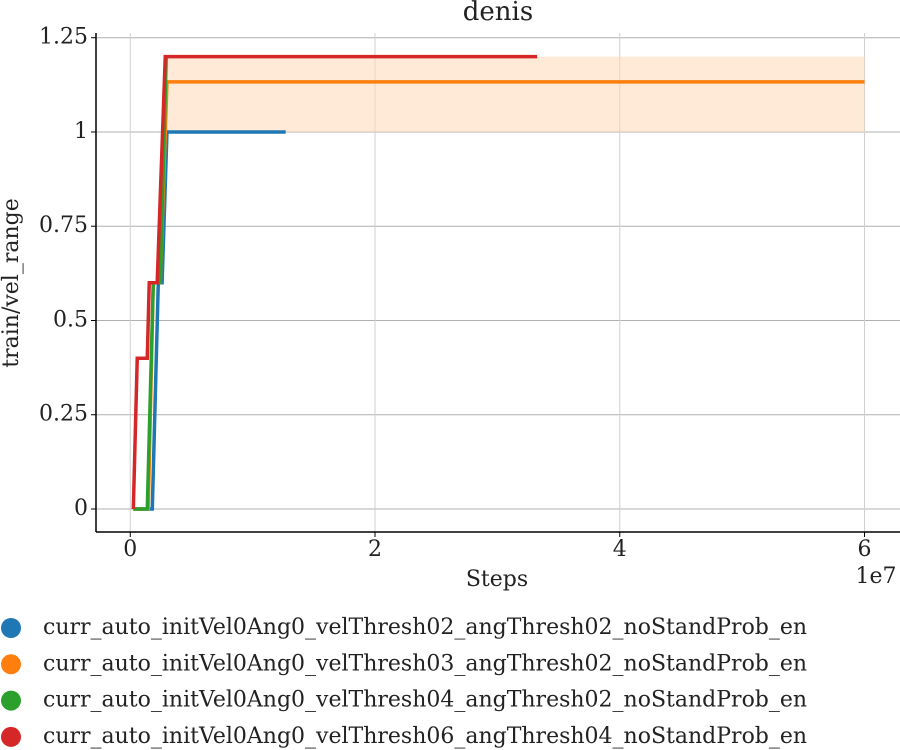 The image size is (900, 750). What do you see at coordinates (497, 579) in the screenshot?
I see `x-axis-label: Steps` at bounding box center [497, 579].